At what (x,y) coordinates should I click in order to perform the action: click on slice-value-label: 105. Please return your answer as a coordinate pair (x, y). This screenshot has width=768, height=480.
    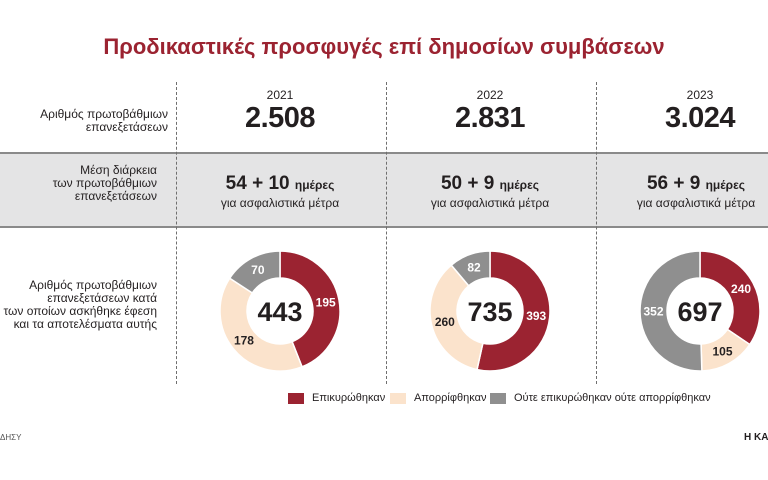
    Looking at the image, I should click on (722, 352).